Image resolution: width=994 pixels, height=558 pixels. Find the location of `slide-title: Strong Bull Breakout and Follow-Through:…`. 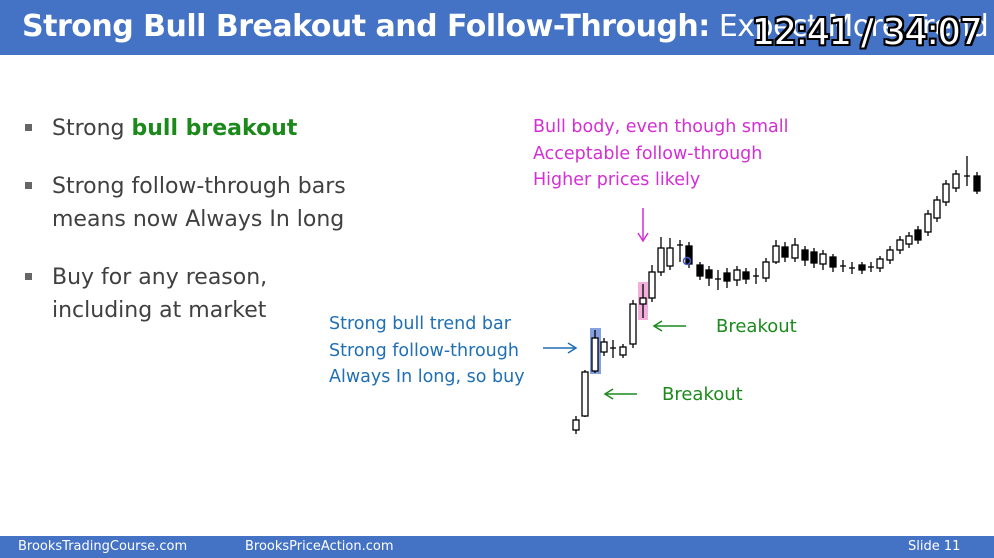

slide-title: Strong Bull Breakout and Follow-Through:… is located at coordinates (505, 26).